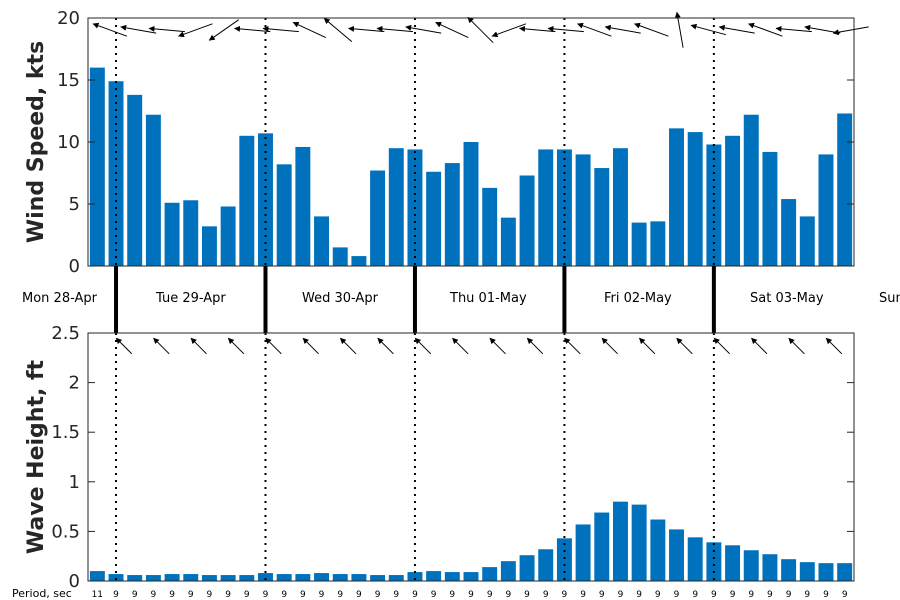 The height and width of the screenshot is (600, 900). What do you see at coordinates (190, 298) in the screenshot?
I see `day-label: Tue 29-Apr` at bounding box center [190, 298].